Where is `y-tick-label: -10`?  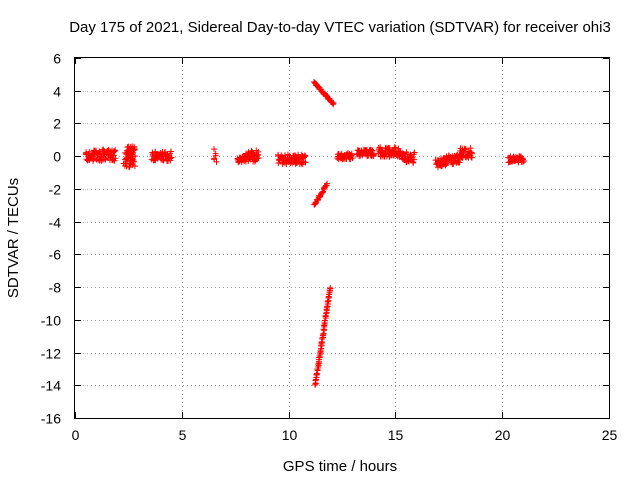
y-tick-label: -10 is located at coordinates (51, 321).